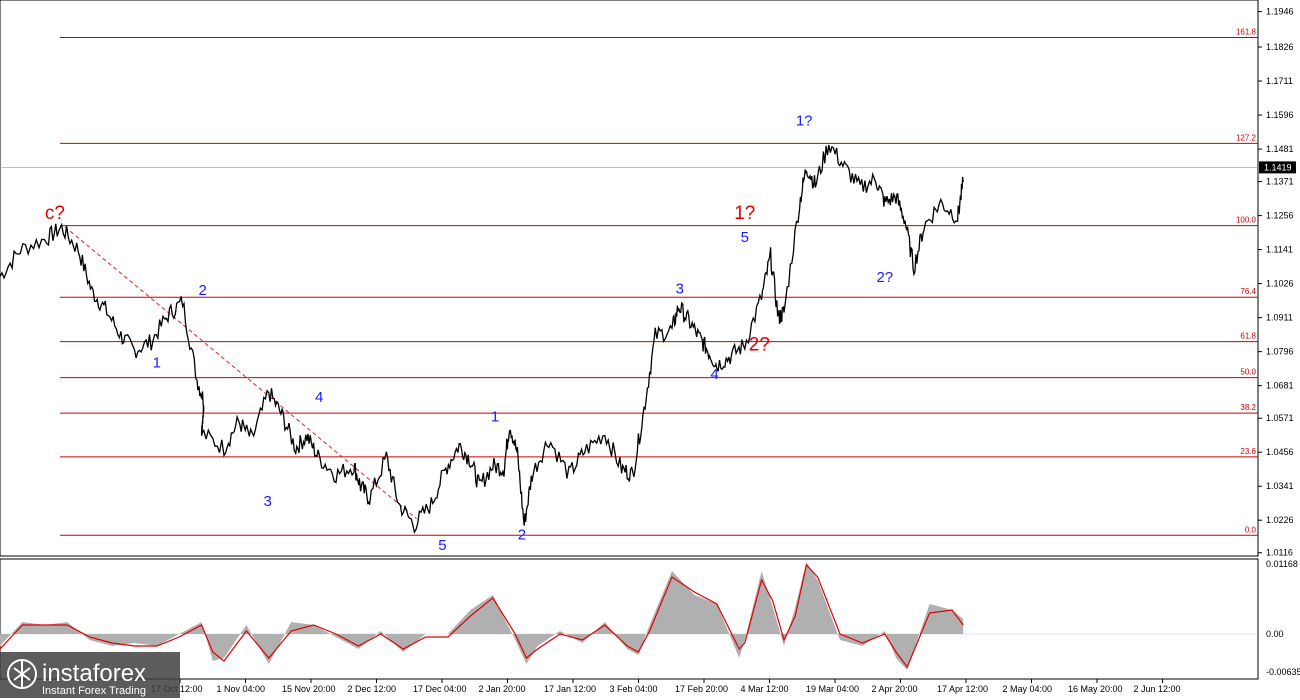  What do you see at coordinates (268, 501) in the screenshot?
I see `wave-label-3: 3` at bounding box center [268, 501].